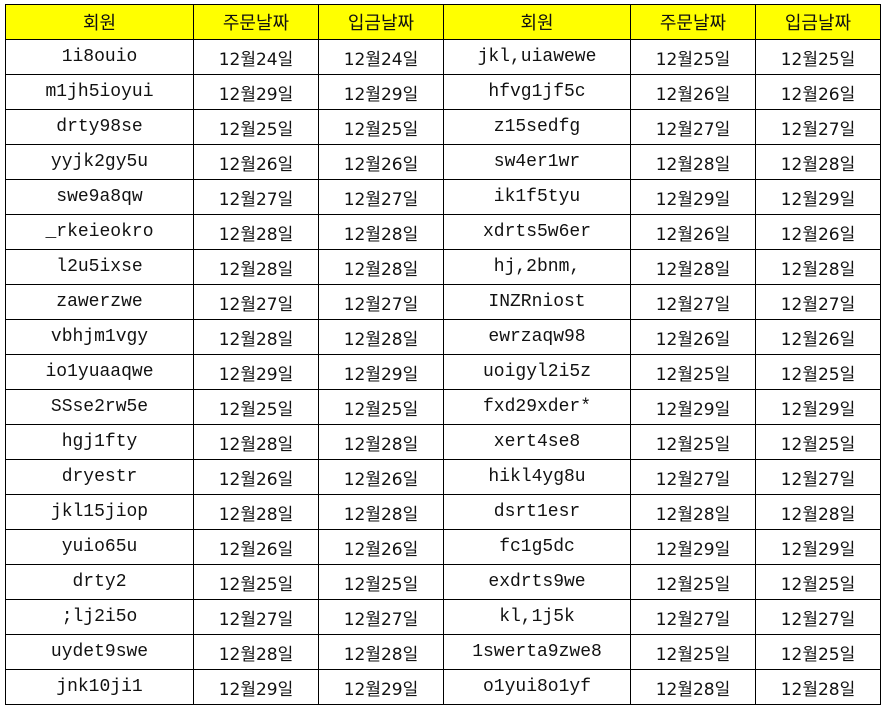  What do you see at coordinates (537, 582) in the screenshot?
I see `member-cell: exdrts9we` at bounding box center [537, 582].